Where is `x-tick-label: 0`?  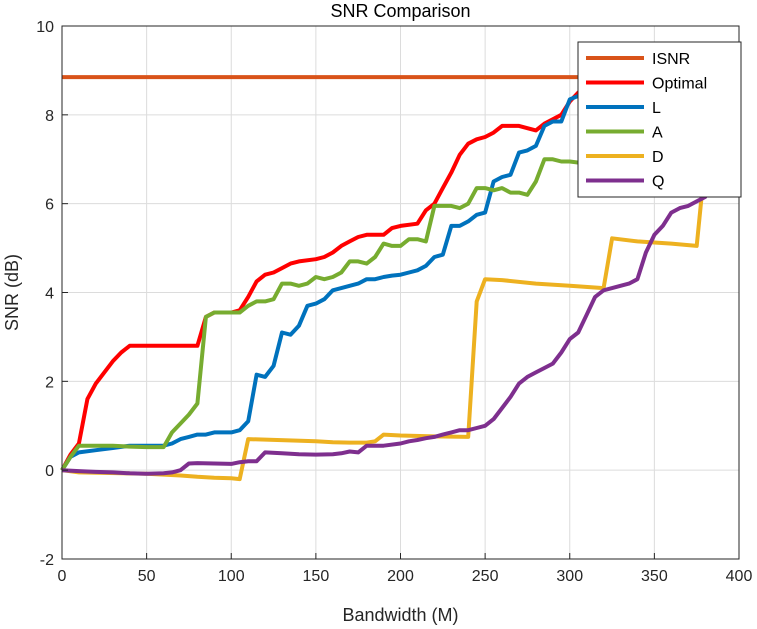
x-tick-label: 0 is located at coordinates (62, 576).